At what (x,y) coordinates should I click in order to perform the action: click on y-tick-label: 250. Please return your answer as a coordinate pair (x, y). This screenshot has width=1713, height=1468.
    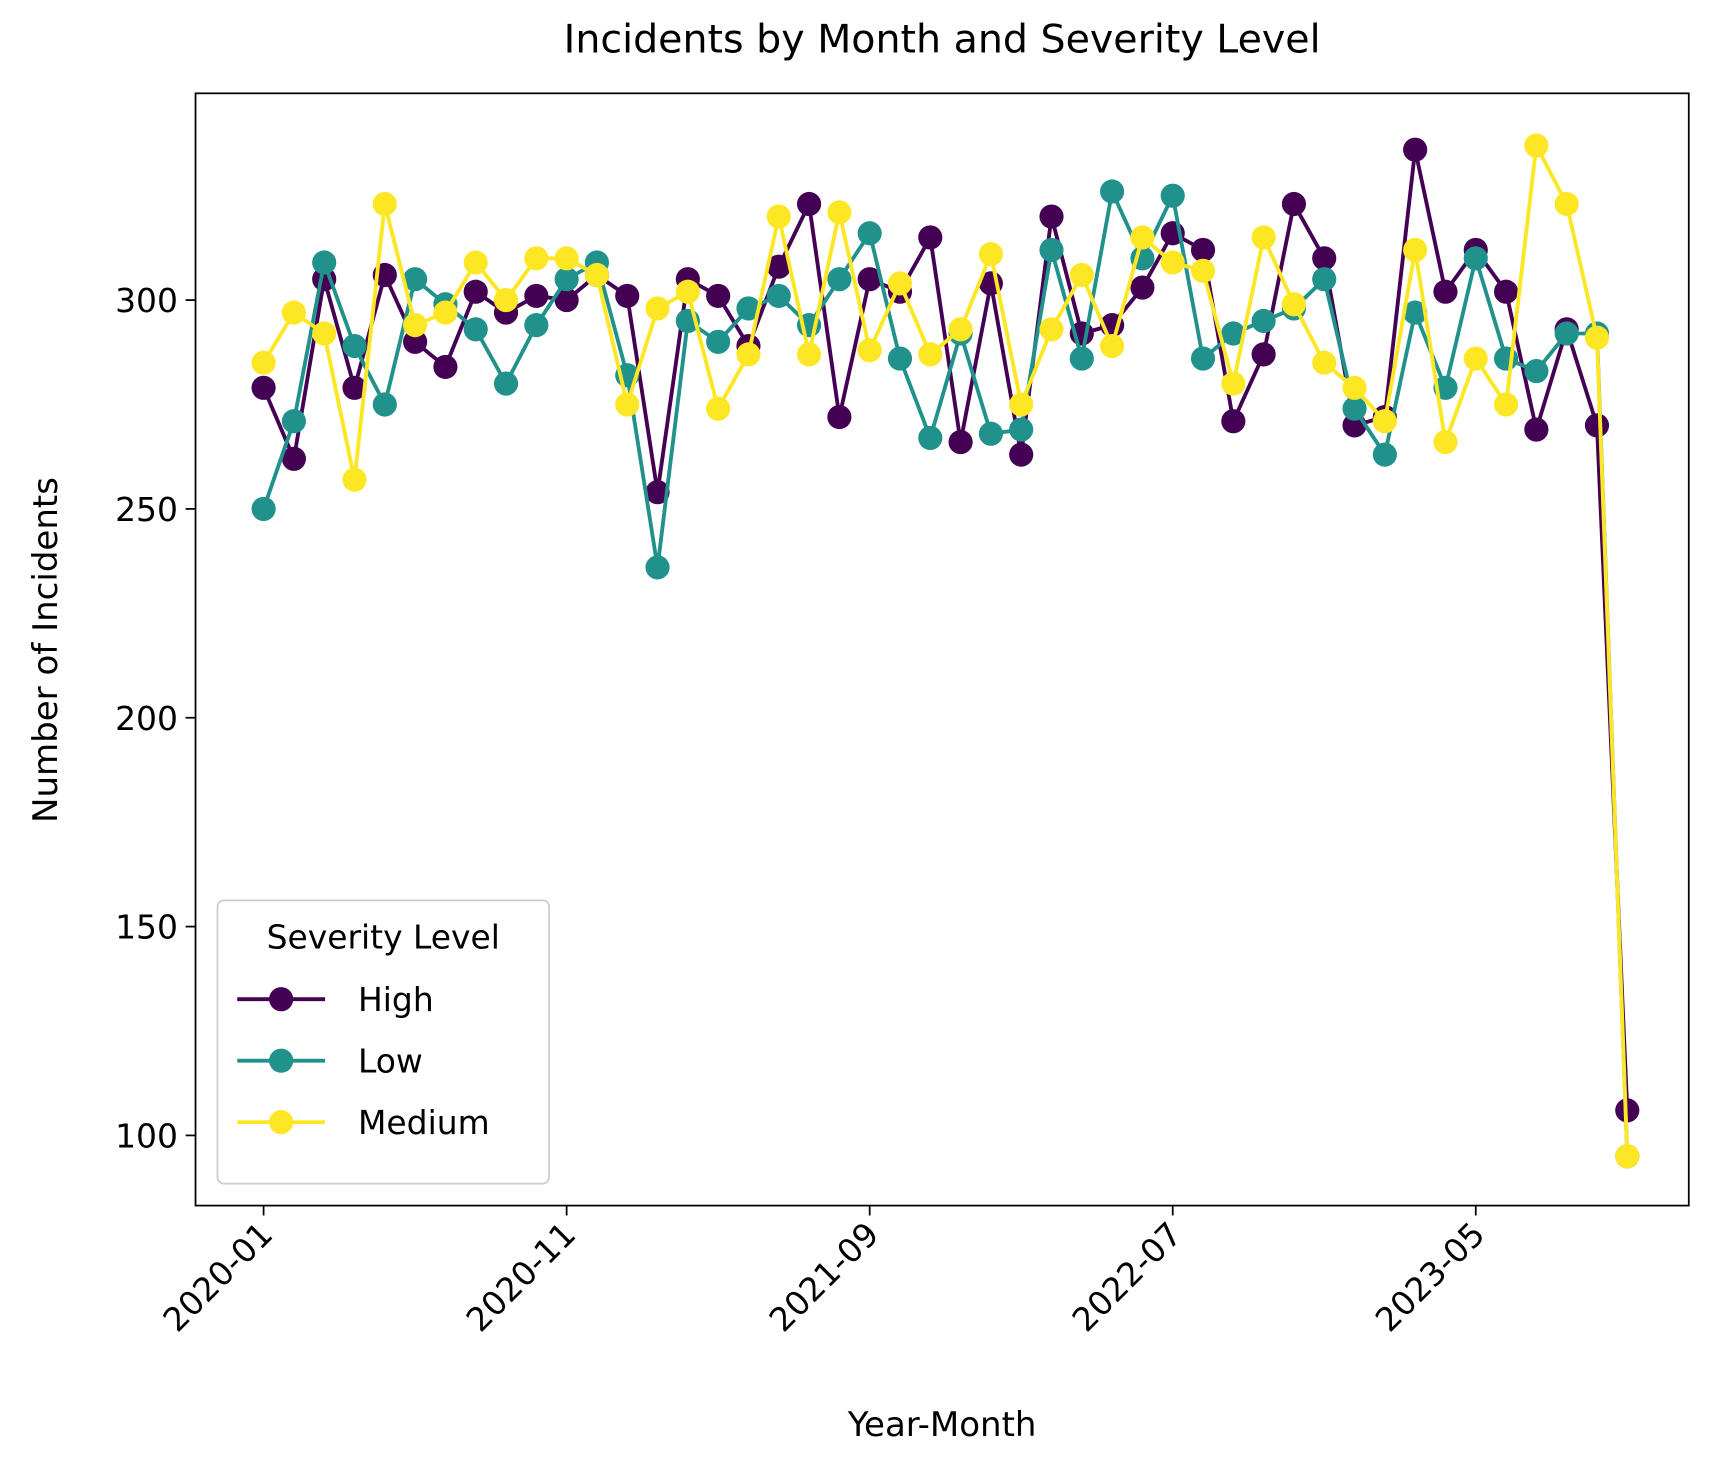
    Looking at the image, I should click on (146, 509).